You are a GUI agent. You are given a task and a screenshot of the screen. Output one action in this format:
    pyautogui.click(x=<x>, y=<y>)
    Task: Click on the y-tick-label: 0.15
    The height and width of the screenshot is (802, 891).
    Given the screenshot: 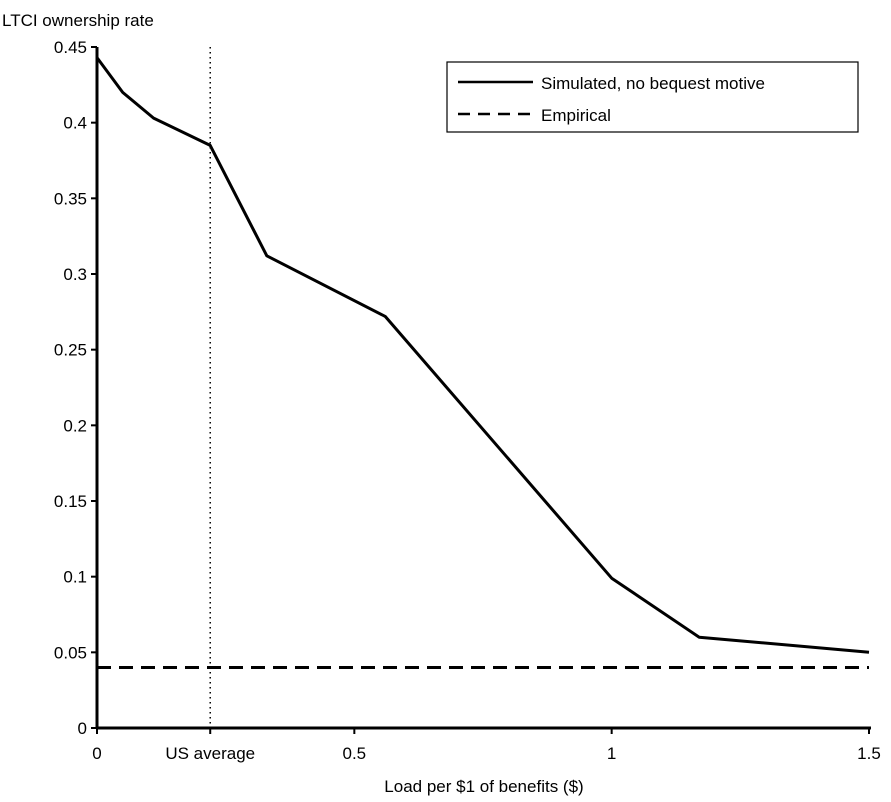 What is the action you would take?
    pyautogui.click(x=70, y=501)
    